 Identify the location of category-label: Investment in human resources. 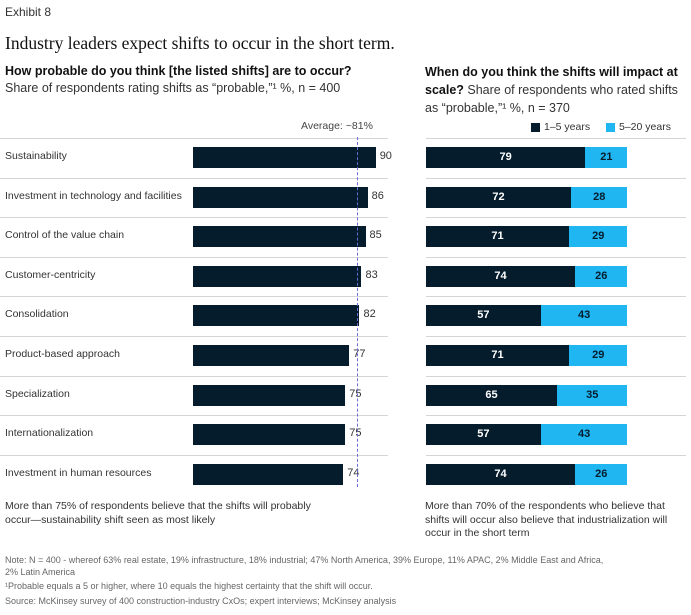
(78, 472).